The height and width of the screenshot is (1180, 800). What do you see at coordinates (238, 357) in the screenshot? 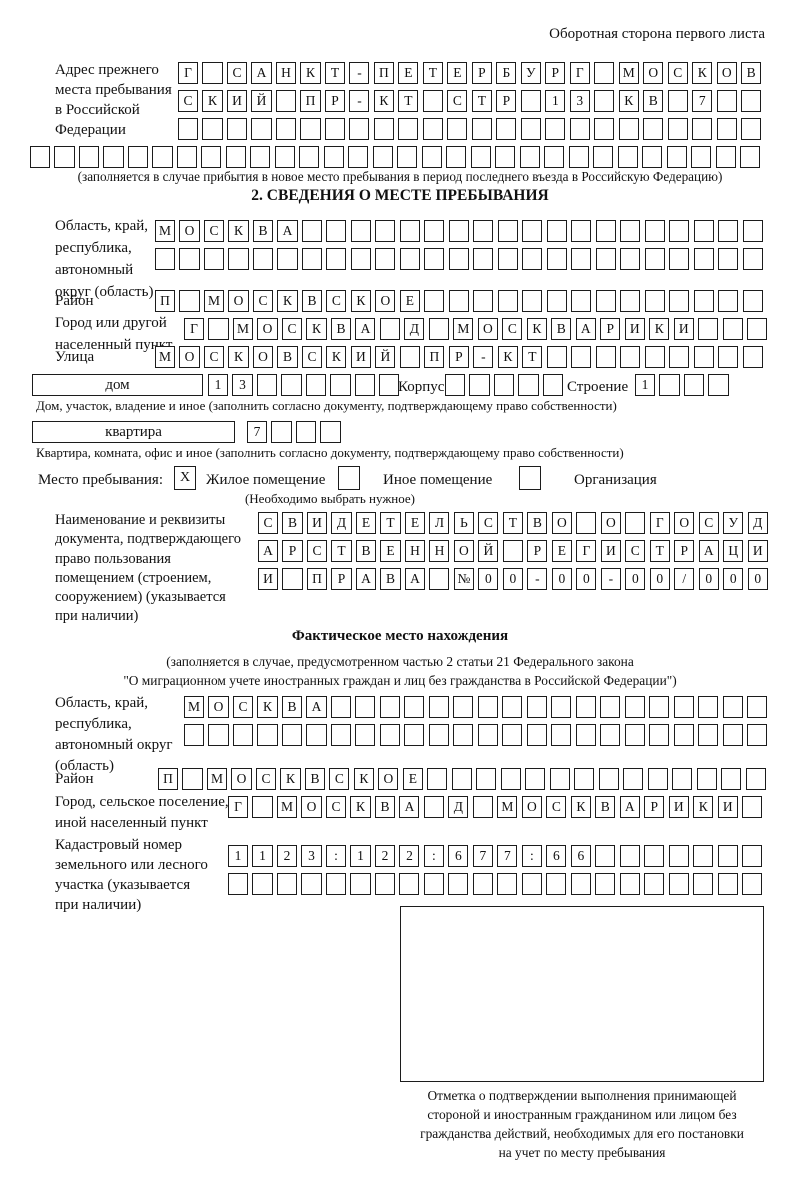
I see `stay-street-row-cell-4: К` at bounding box center [238, 357].